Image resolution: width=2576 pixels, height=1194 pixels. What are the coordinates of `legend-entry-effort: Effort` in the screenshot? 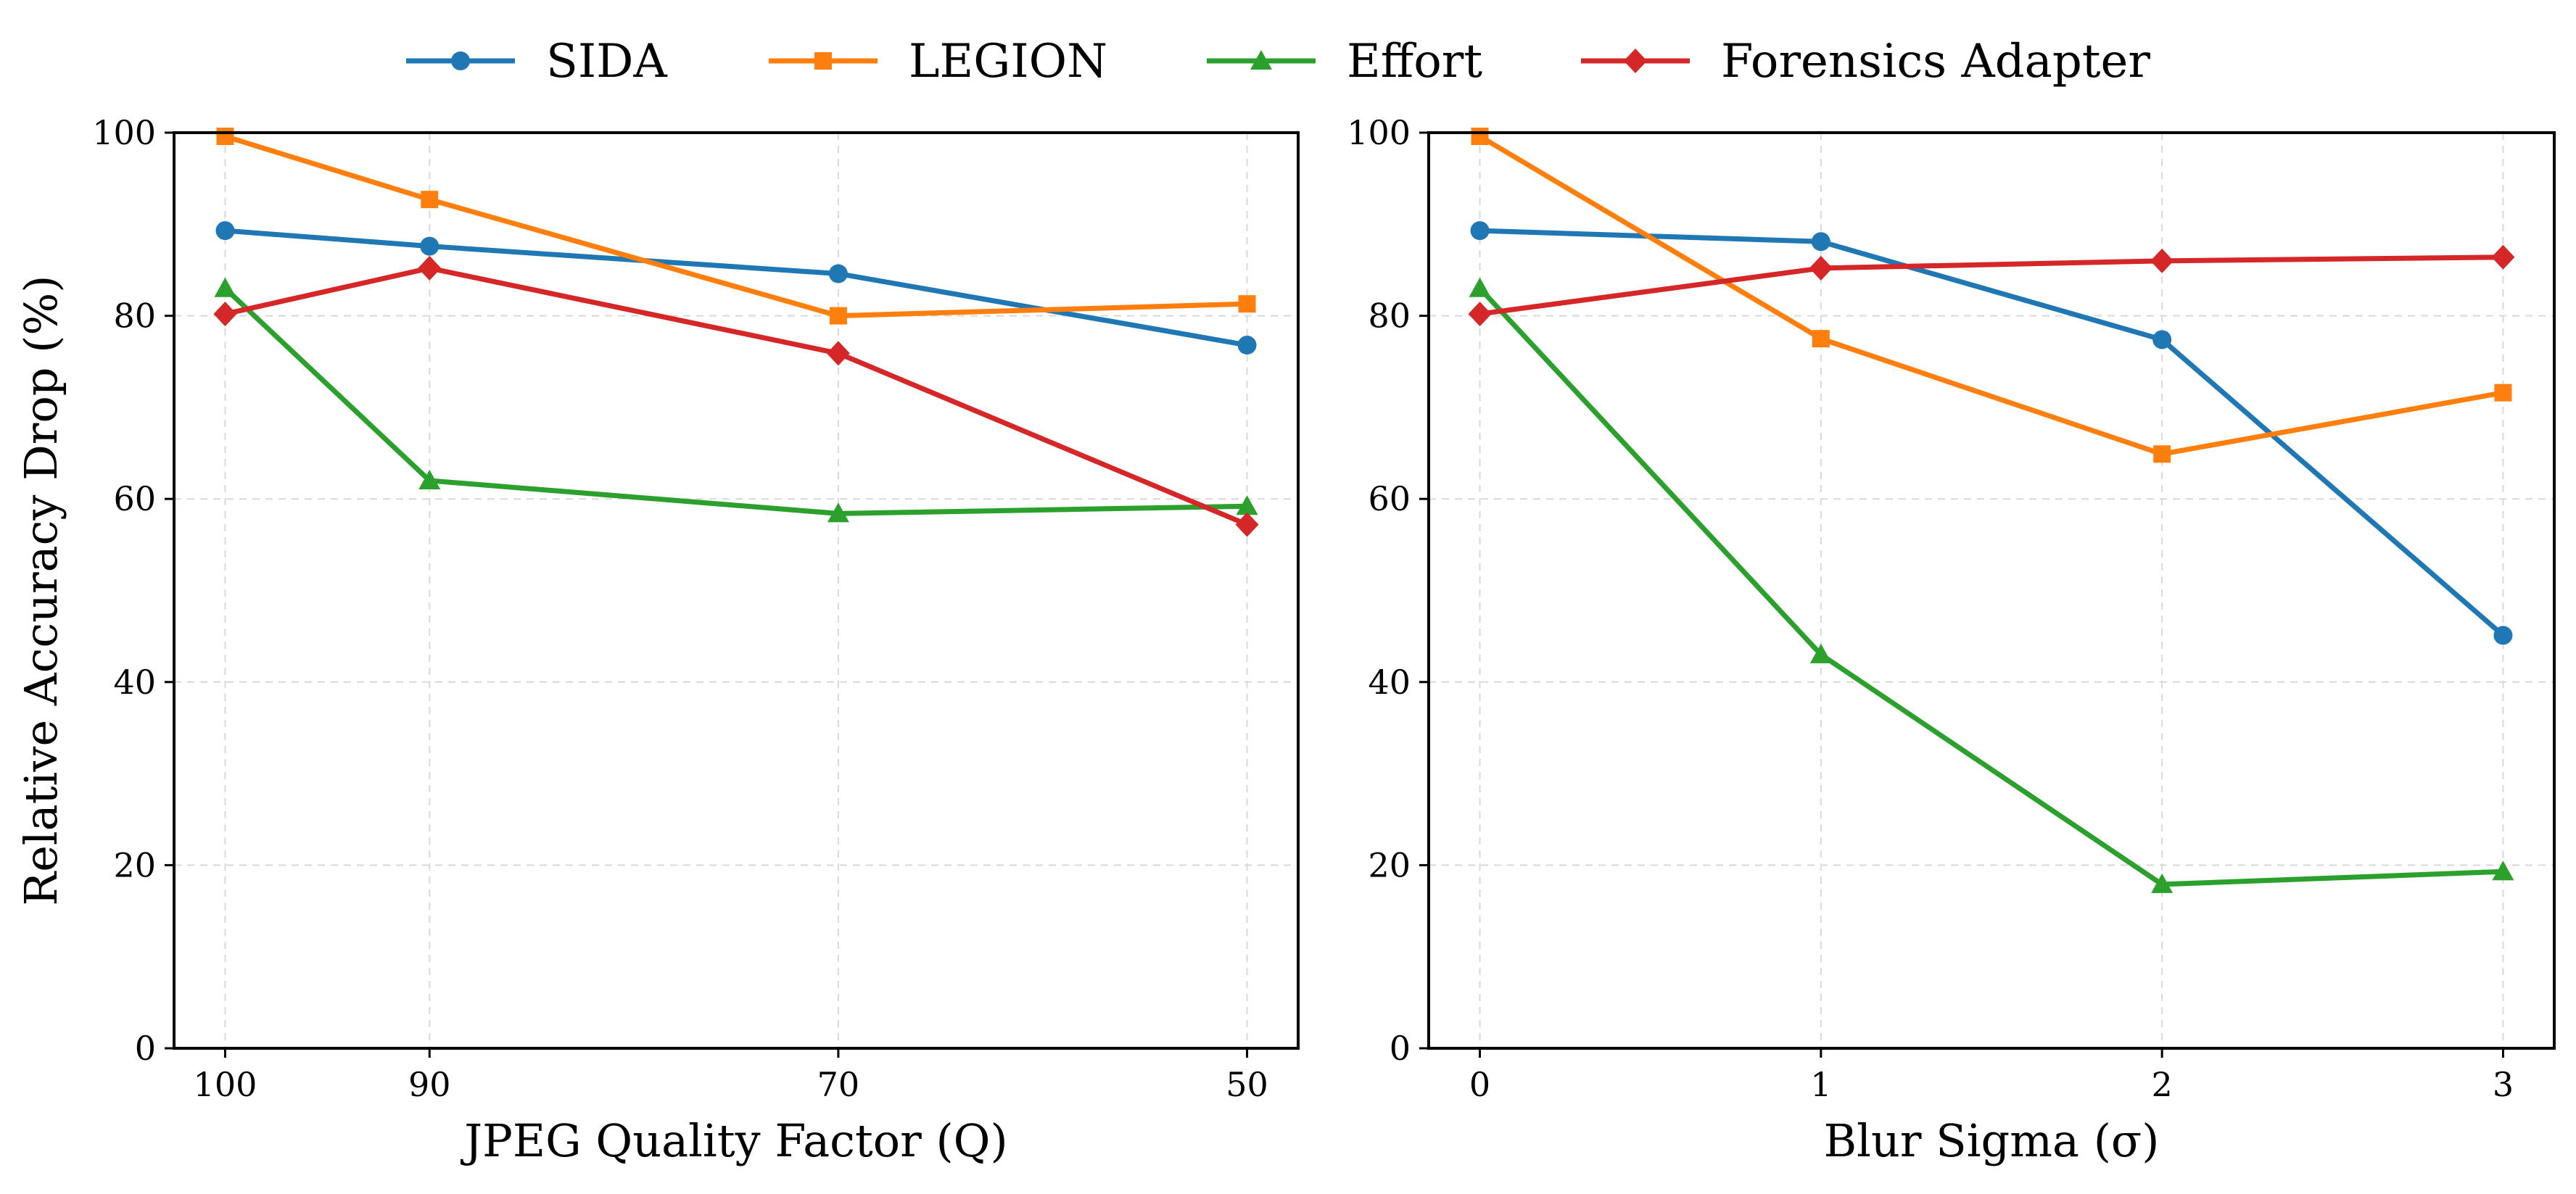 It's located at (1344, 61).